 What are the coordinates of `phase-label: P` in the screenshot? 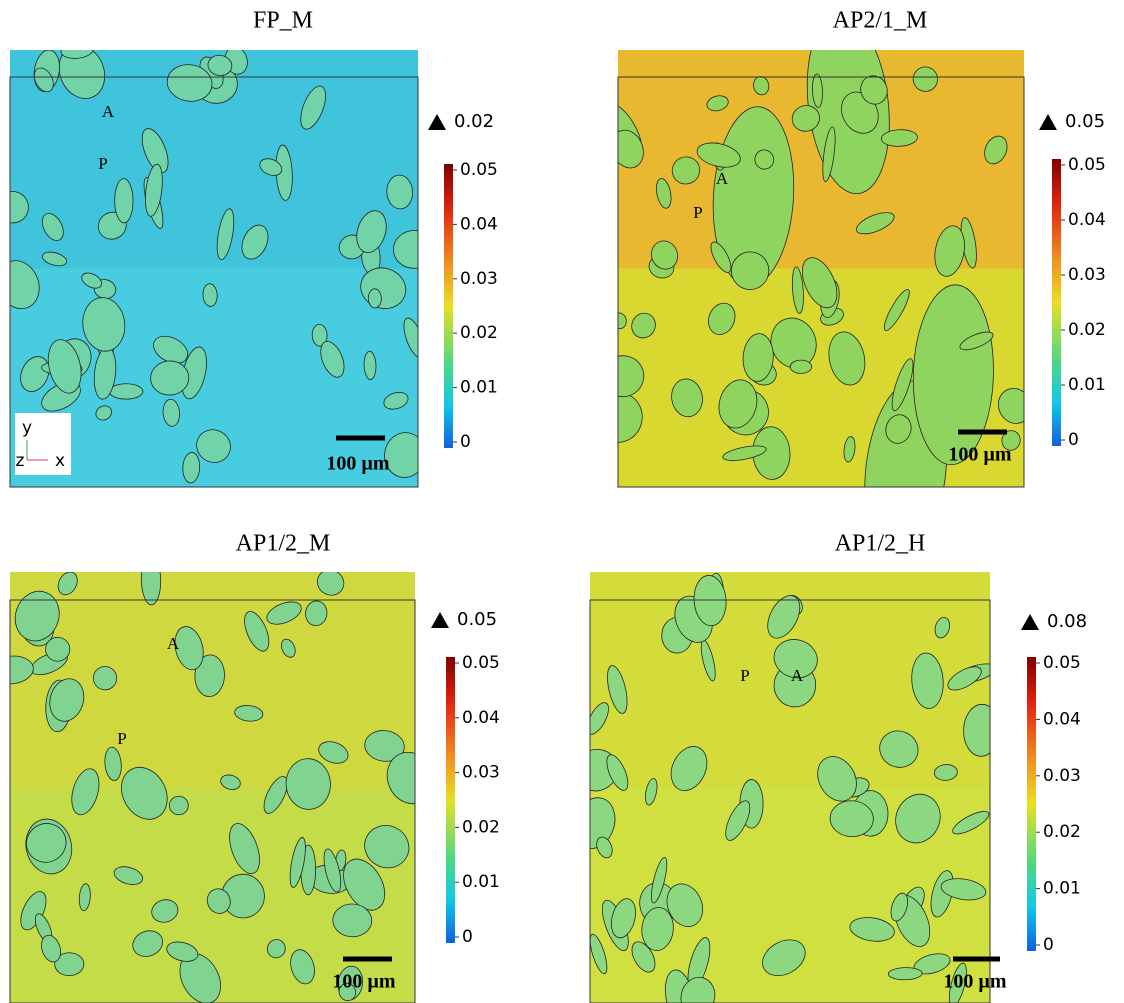 It's located at (121, 738).